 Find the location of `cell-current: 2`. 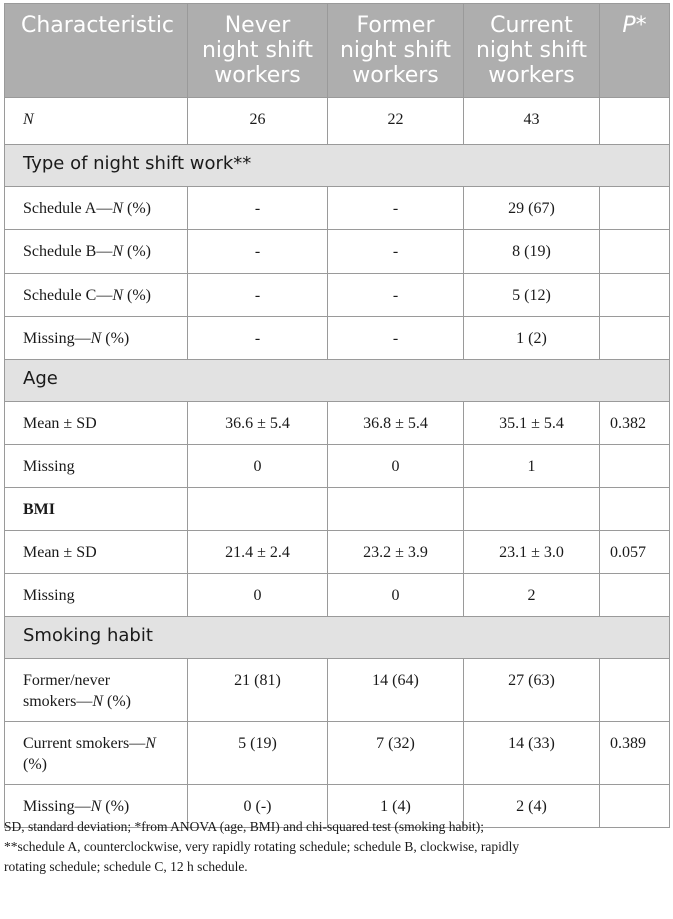

cell-current: 2 is located at coordinates (532, 595).